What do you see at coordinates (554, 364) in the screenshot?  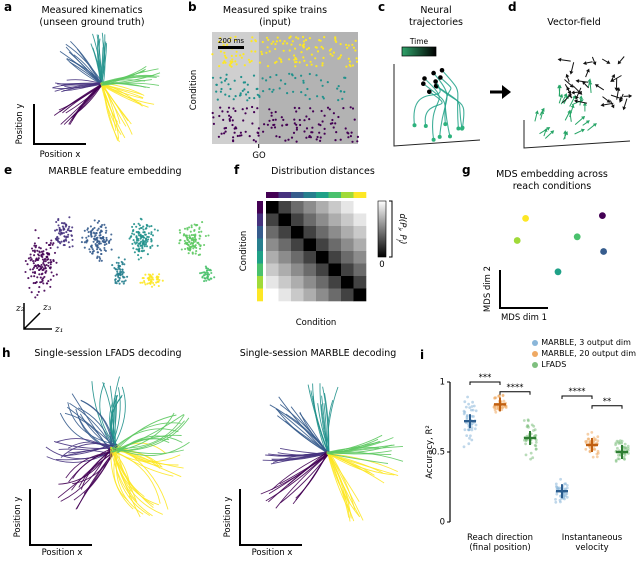 I see `legend-label-lfads: LFADS` at bounding box center [554, 364].